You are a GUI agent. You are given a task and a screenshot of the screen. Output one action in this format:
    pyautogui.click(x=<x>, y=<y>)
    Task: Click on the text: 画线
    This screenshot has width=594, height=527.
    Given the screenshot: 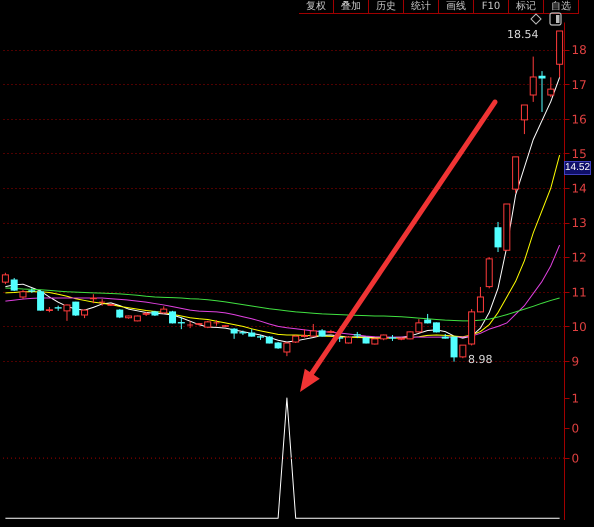 What is the action you would take?
    pyautogui.click(x=456, y=7)
    